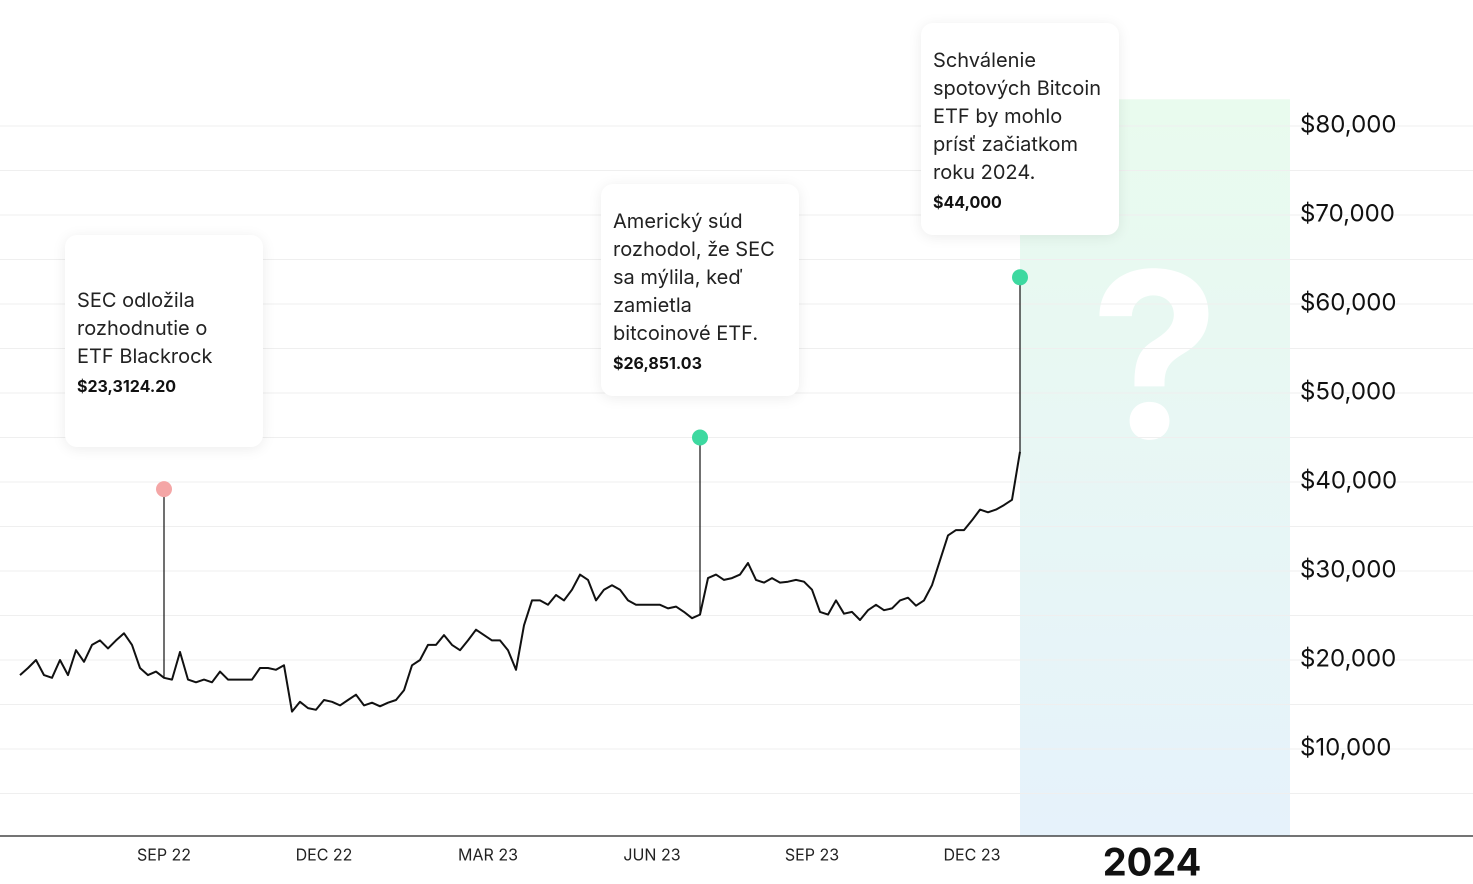 The height and width of the screenshot is (884, 1473). What do you see at coordinates (694, 248) in the screenshot?
I see `annotation-text: rozhodol, že SEC` at bounding box center [694, 248].